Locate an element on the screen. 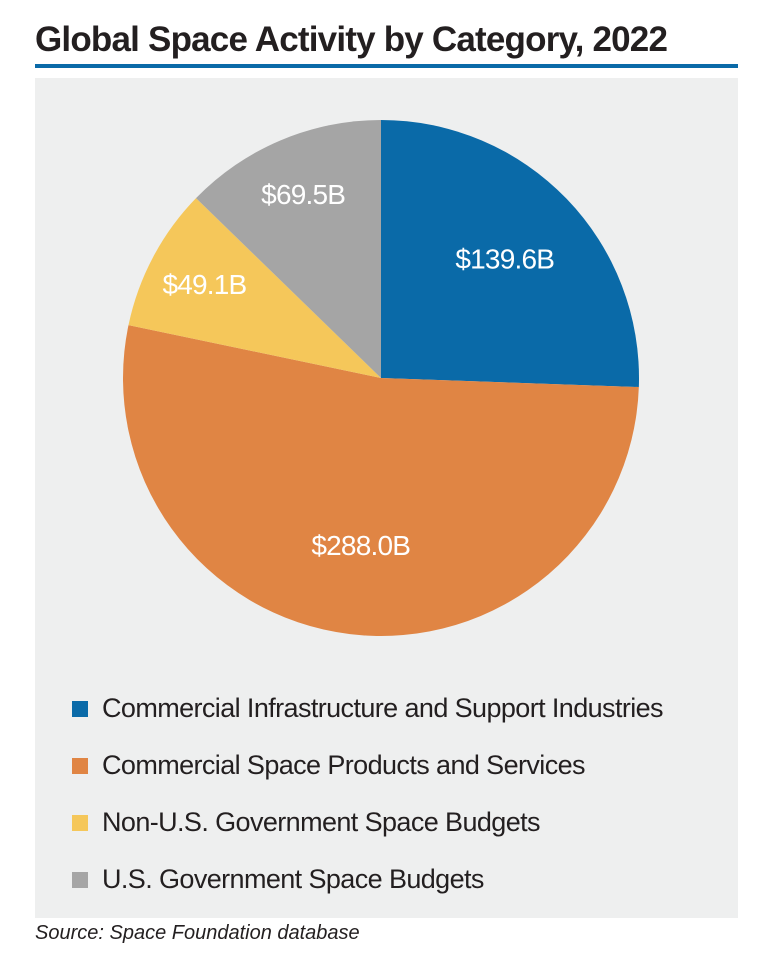 The image size is (768, 975). legend-label: U.S. Government Space Budgets is located at coordinates (293, 879).